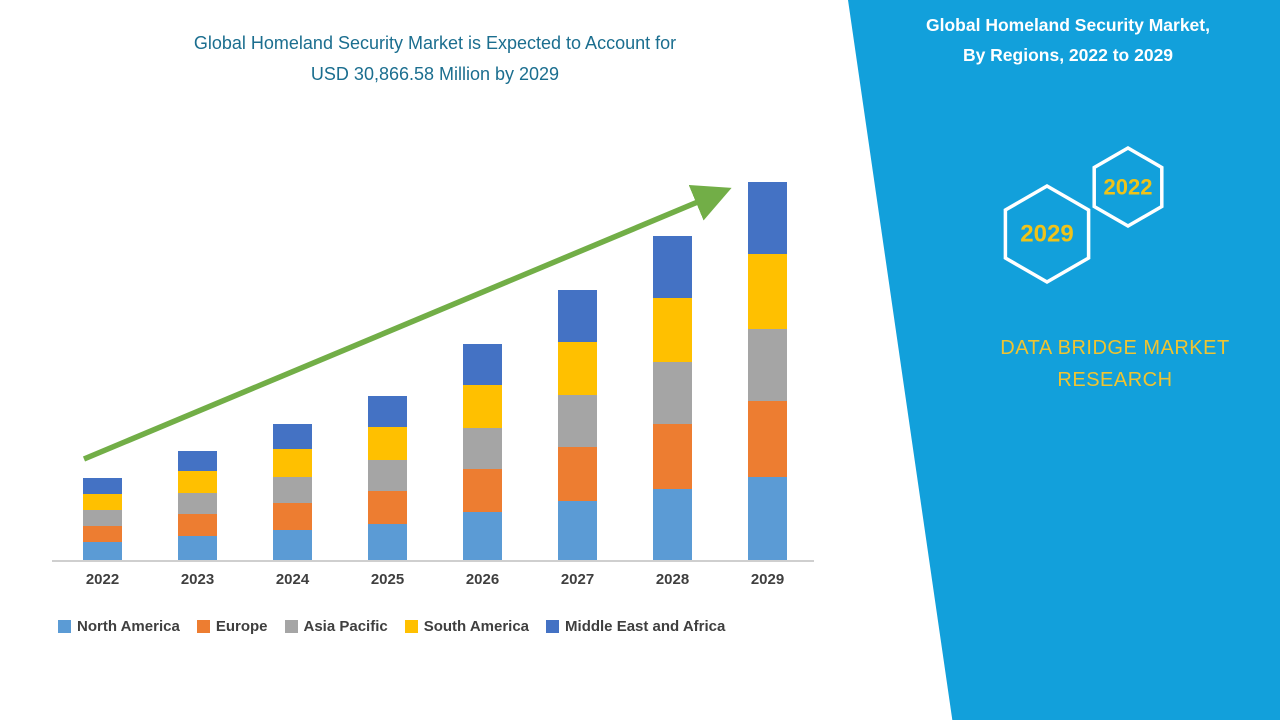 This screenshot has width=1280, height=720. I want to click on legend-item-south-america: South America, so click(467, 626).